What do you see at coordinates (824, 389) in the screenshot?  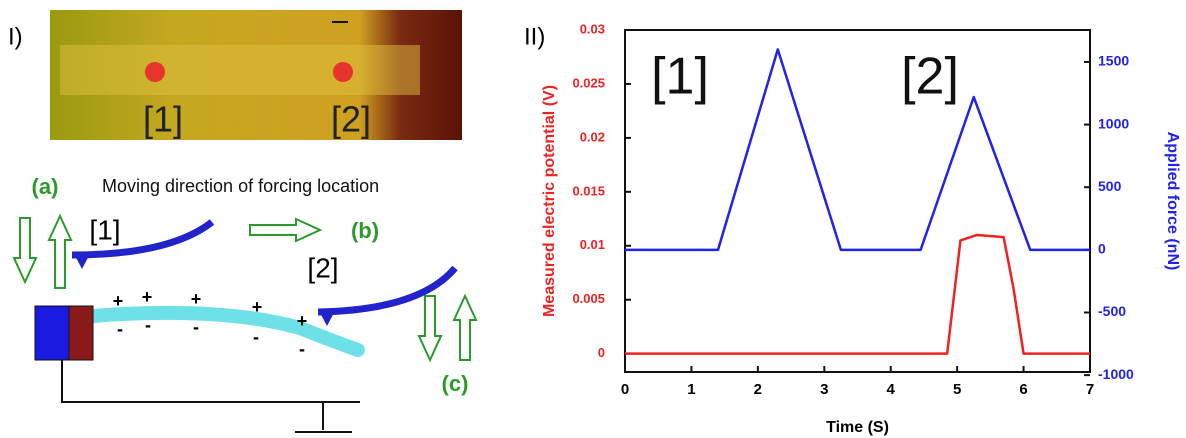 I see `x-tick-label: 3` at bounding box center [824, 389].